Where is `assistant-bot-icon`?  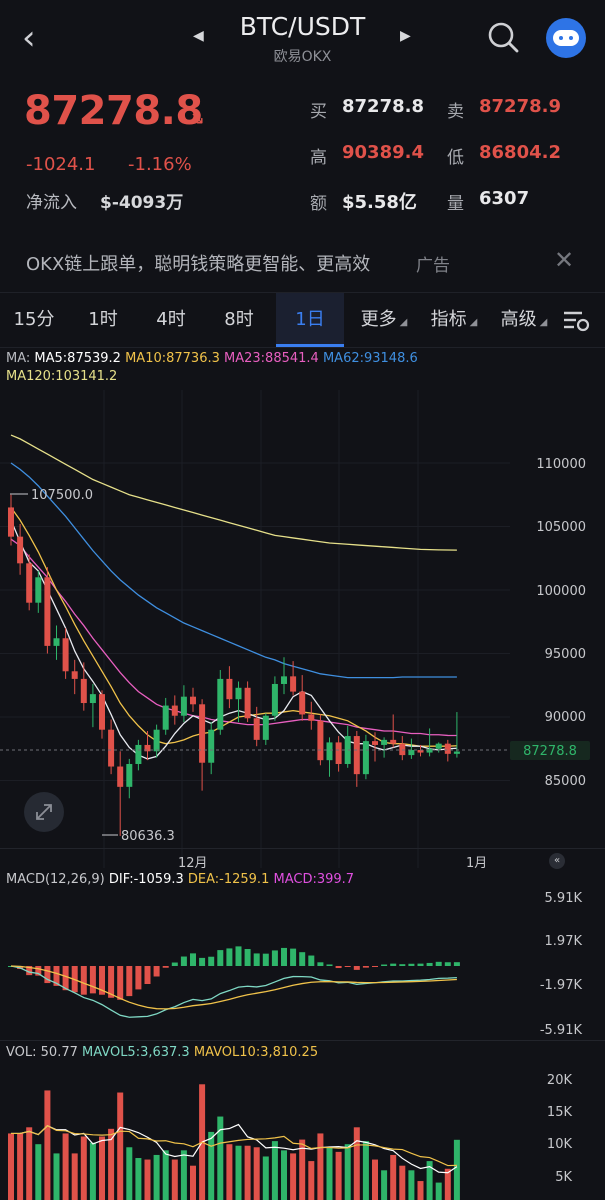 assistant-bot-icon is located at coordinates (566, 38).